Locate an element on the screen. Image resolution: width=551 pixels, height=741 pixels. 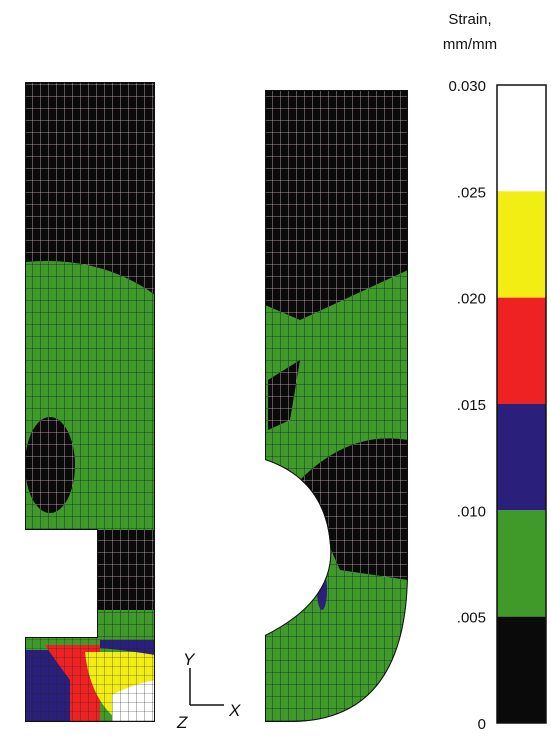
axis-label: X is located at coordinates (234, 710).